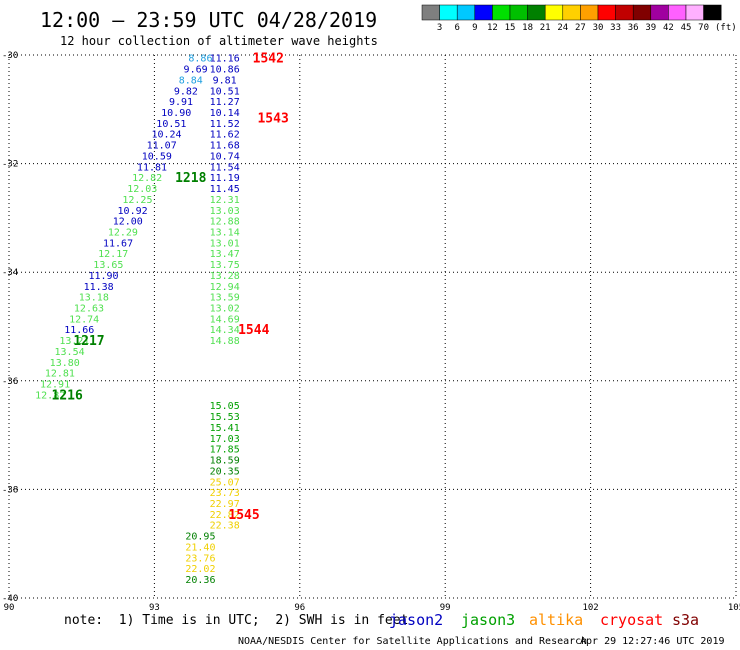  Describe the element at coordinates (118, 243) in the screenshot. I see `wave-height-value: 11.67` at that location.